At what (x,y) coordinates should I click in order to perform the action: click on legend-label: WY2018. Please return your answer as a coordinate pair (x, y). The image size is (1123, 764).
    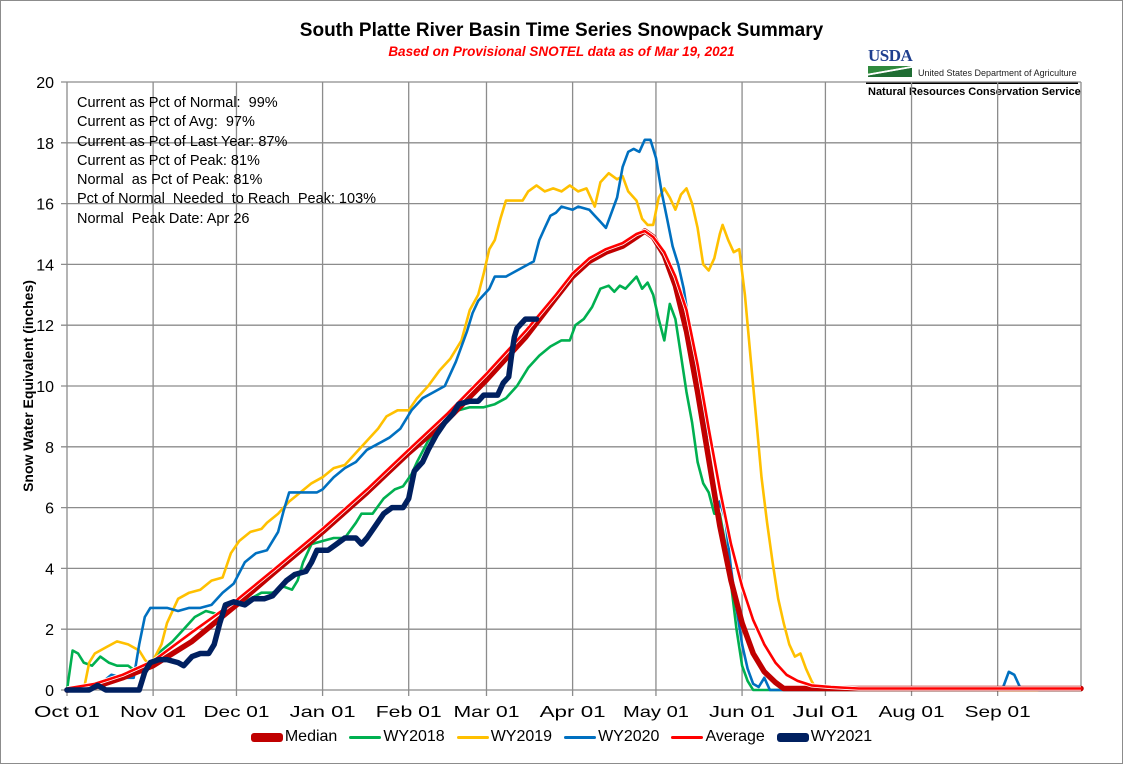
    Looking at the image, I should click on (414, 736).